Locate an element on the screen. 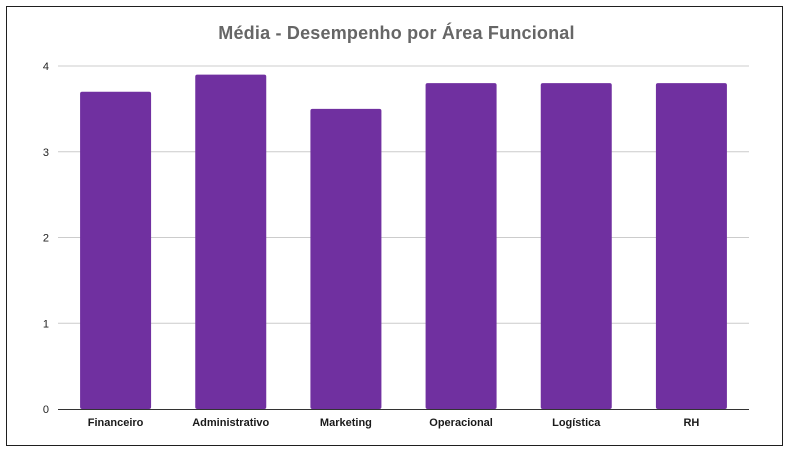  y-tick-label: 0 is located at coordinates (46, 410).